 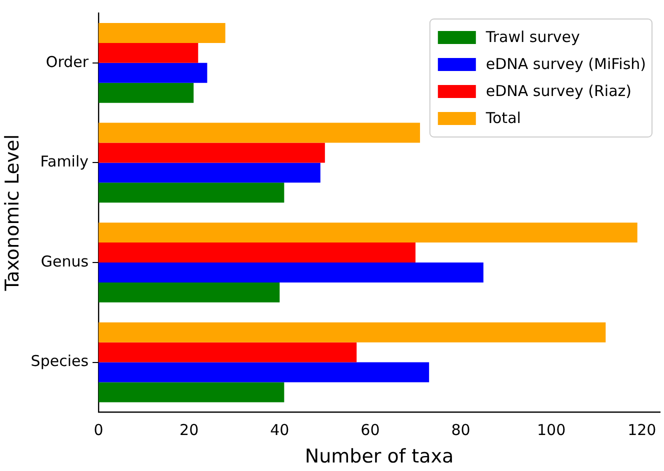 I want to click on legend-label: Trawl survey, so click(x=532, y=37).